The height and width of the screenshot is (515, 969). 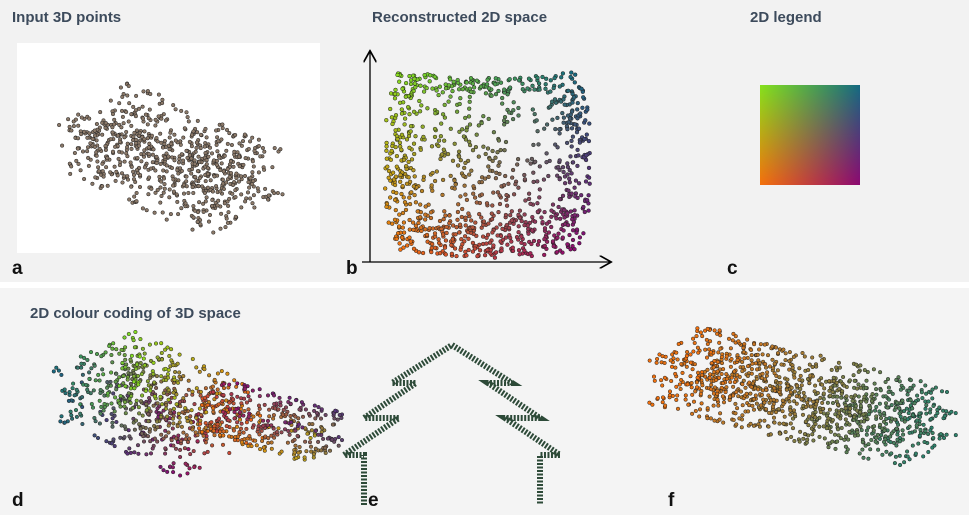 What do you see at coordinates (732, 268) in the screenshot?
I see `panel-label: c` at bounding box center [732, 268].